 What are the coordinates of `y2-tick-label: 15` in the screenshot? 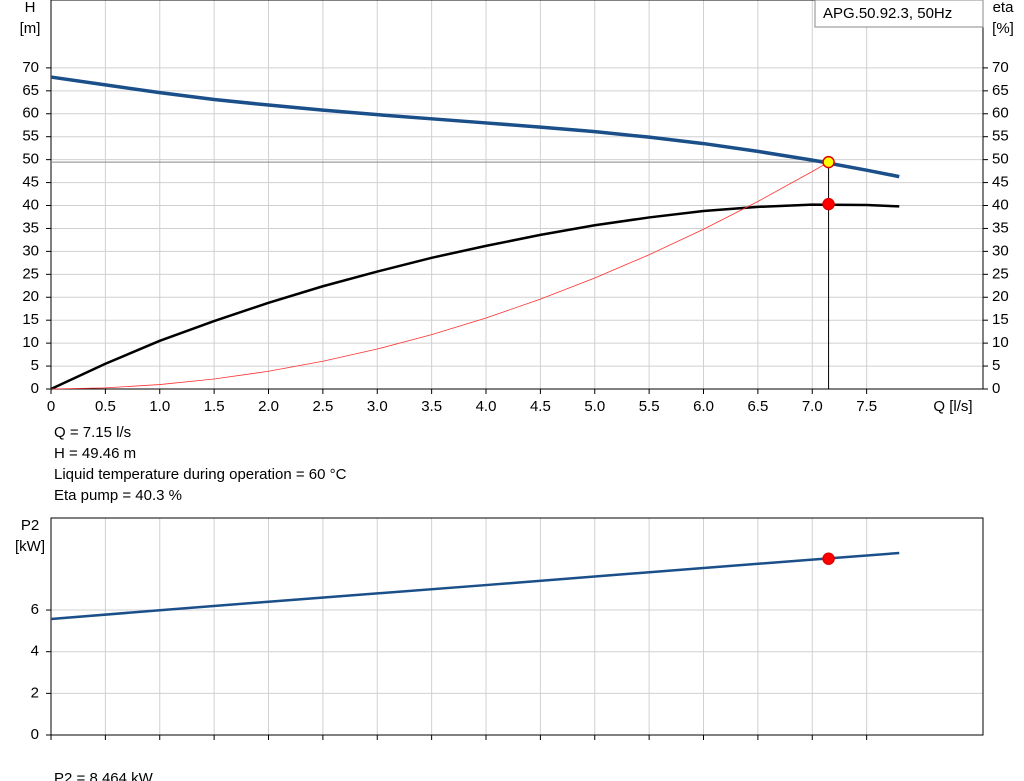 It's located at (1000, 319).